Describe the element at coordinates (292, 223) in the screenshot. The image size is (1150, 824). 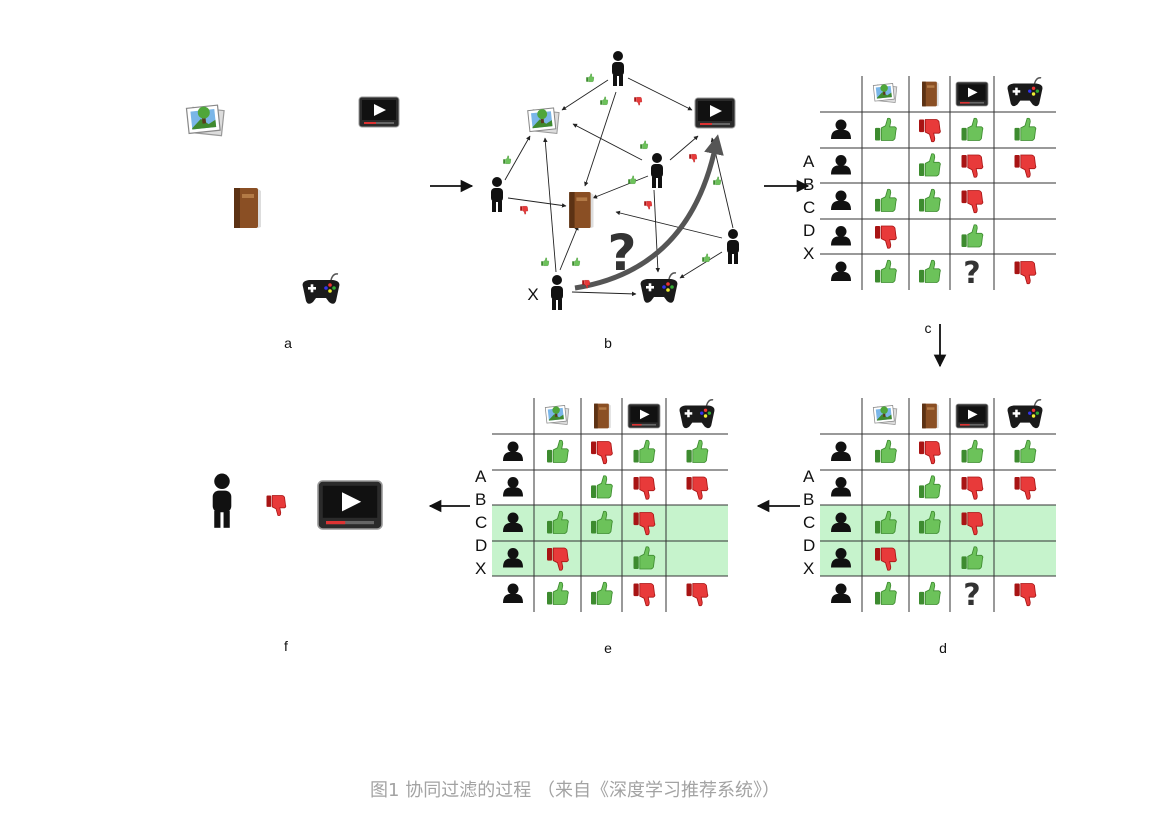
I see `panel-a: a` at that location.